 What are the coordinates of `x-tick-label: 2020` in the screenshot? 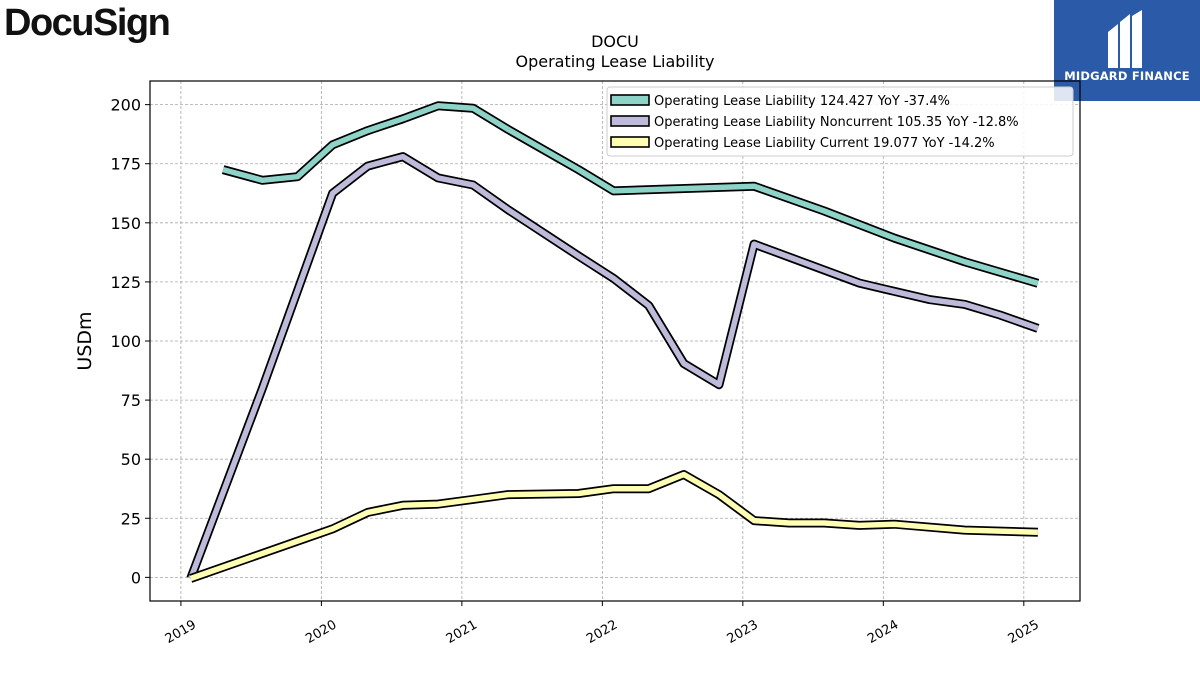 It's located at (321, 632).